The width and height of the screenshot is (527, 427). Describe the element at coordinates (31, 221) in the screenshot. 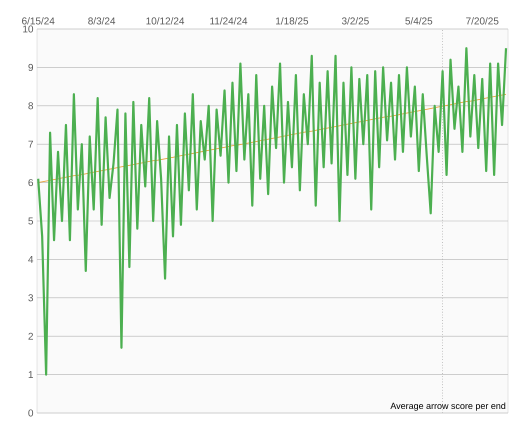

I see `y-tick-label: 5` at that location.